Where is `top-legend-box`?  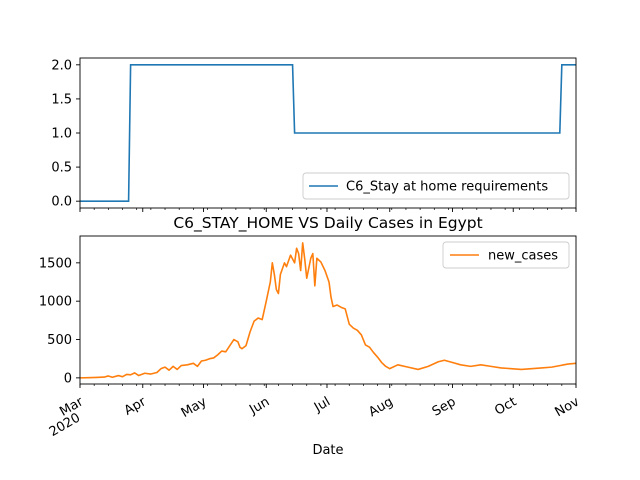
top-legend-box is located at coordinates (436, 186).